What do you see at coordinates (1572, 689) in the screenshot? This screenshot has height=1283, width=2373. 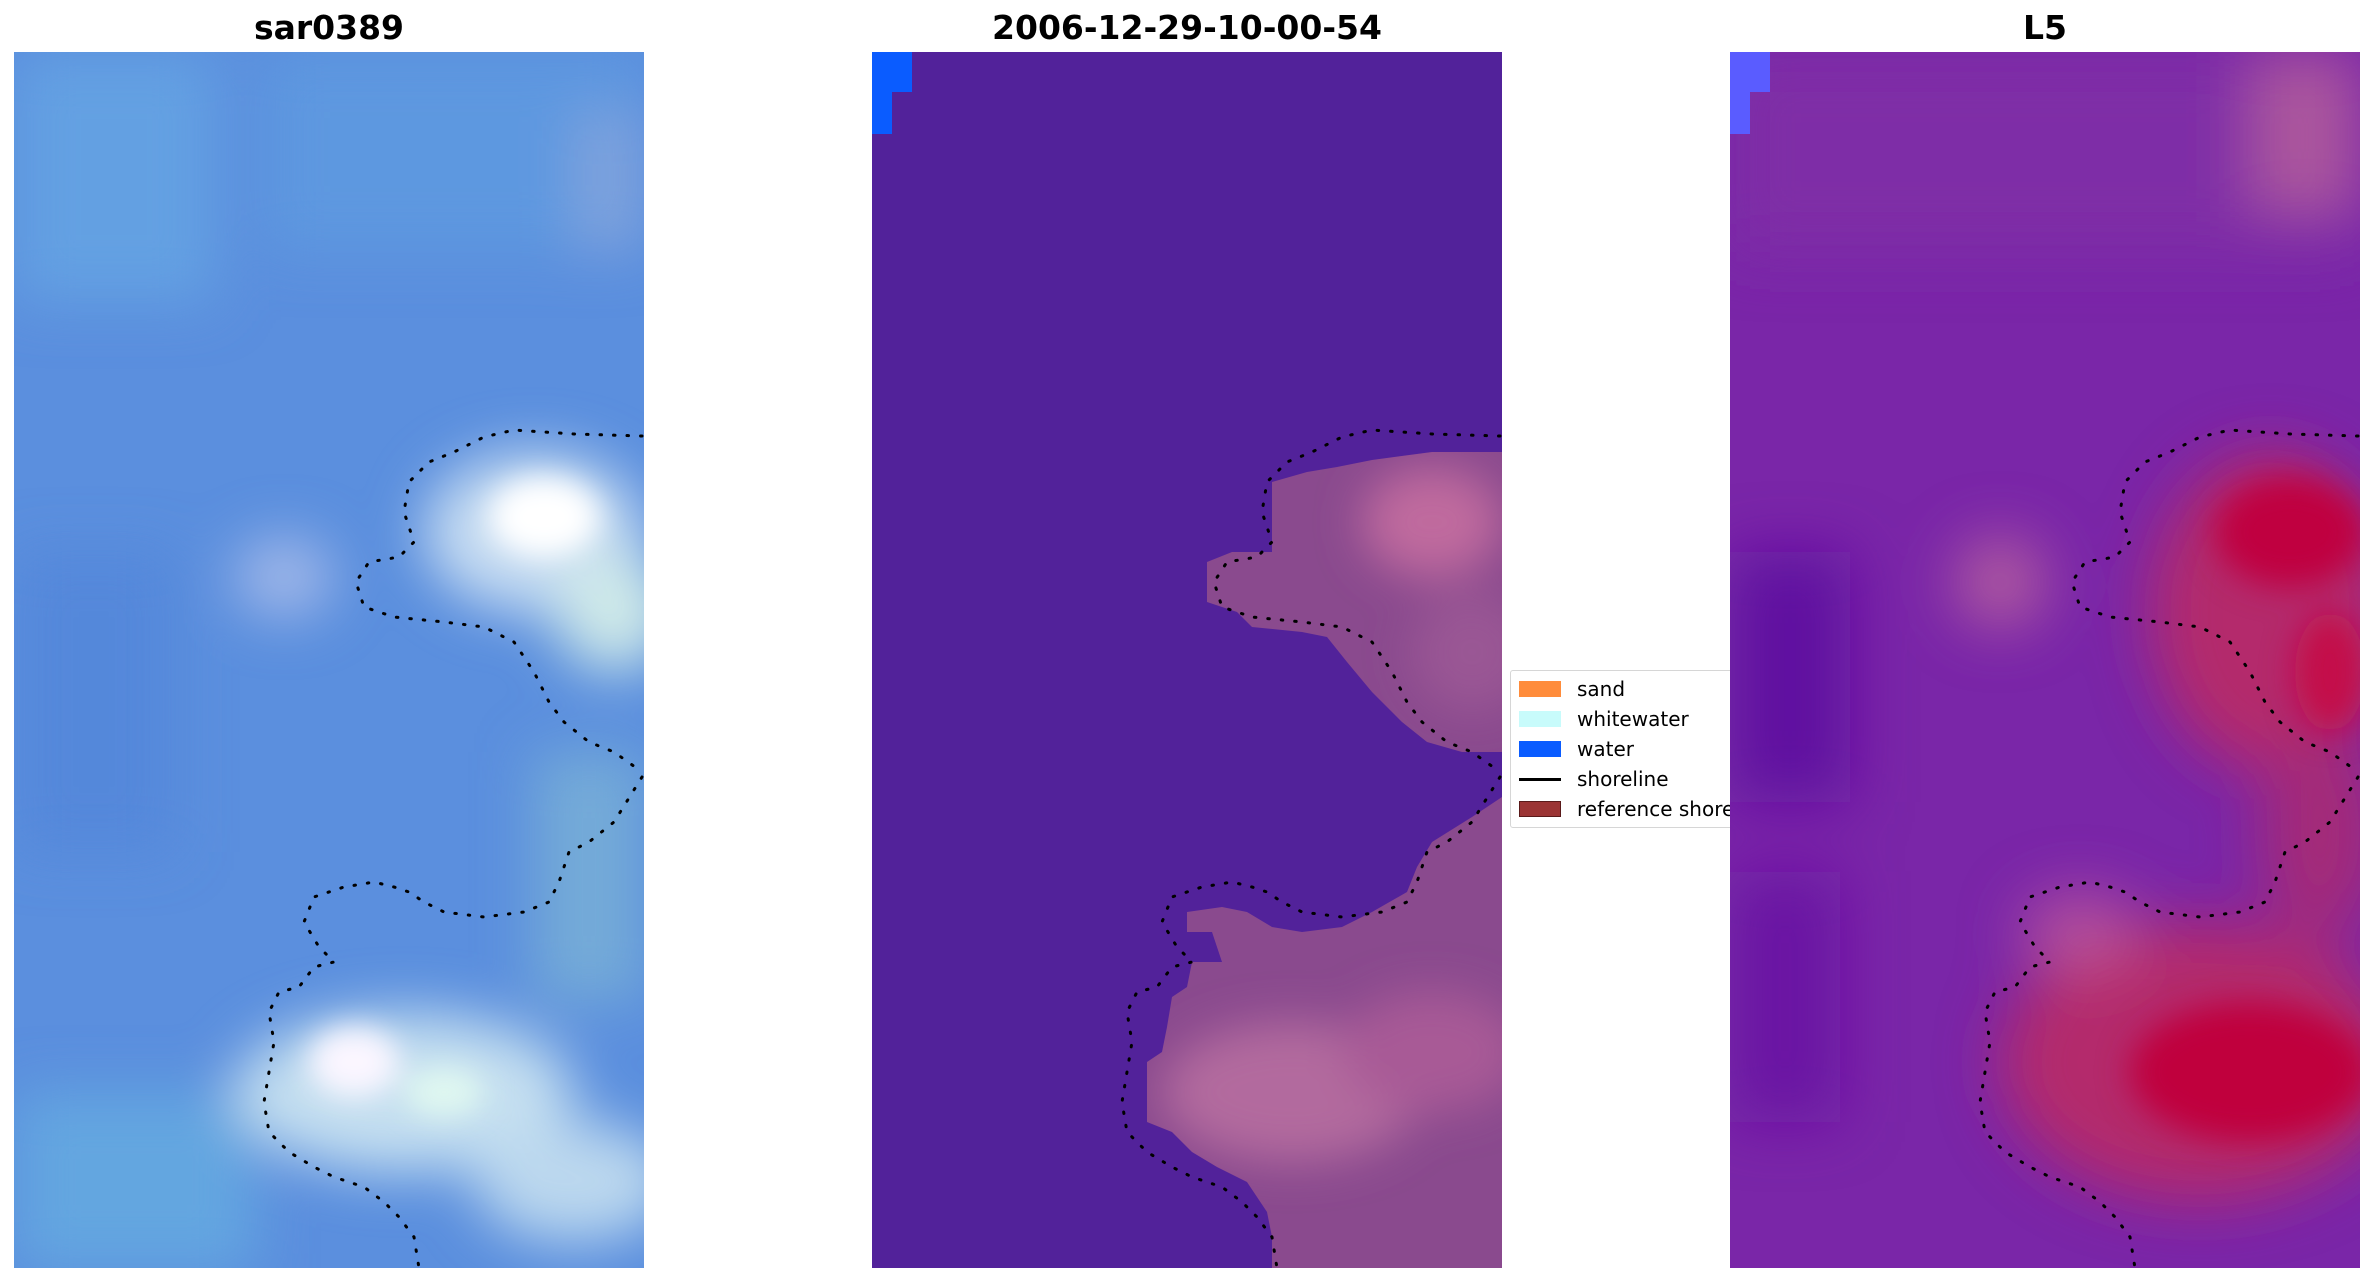 I see `legend-item-sand: sand` at bounding box center [1572, 689].